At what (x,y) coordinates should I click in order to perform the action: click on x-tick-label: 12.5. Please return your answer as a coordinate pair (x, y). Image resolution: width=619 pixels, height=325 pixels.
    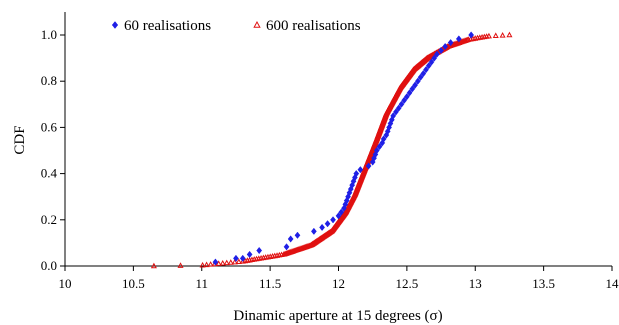
    Looking at the image, I should click on (407, 283).